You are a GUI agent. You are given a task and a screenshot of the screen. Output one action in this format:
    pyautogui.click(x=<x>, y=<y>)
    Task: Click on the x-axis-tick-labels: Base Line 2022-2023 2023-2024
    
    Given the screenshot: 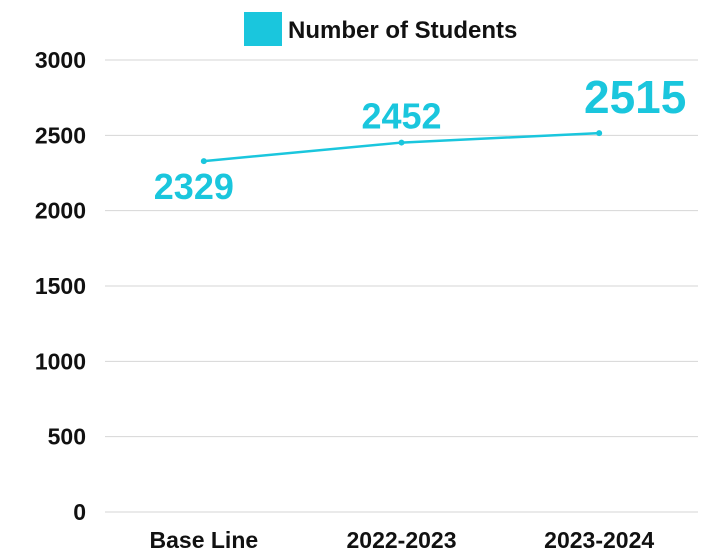 What is the action you would take?
    pyautogui.click(x=402, y=540)
    